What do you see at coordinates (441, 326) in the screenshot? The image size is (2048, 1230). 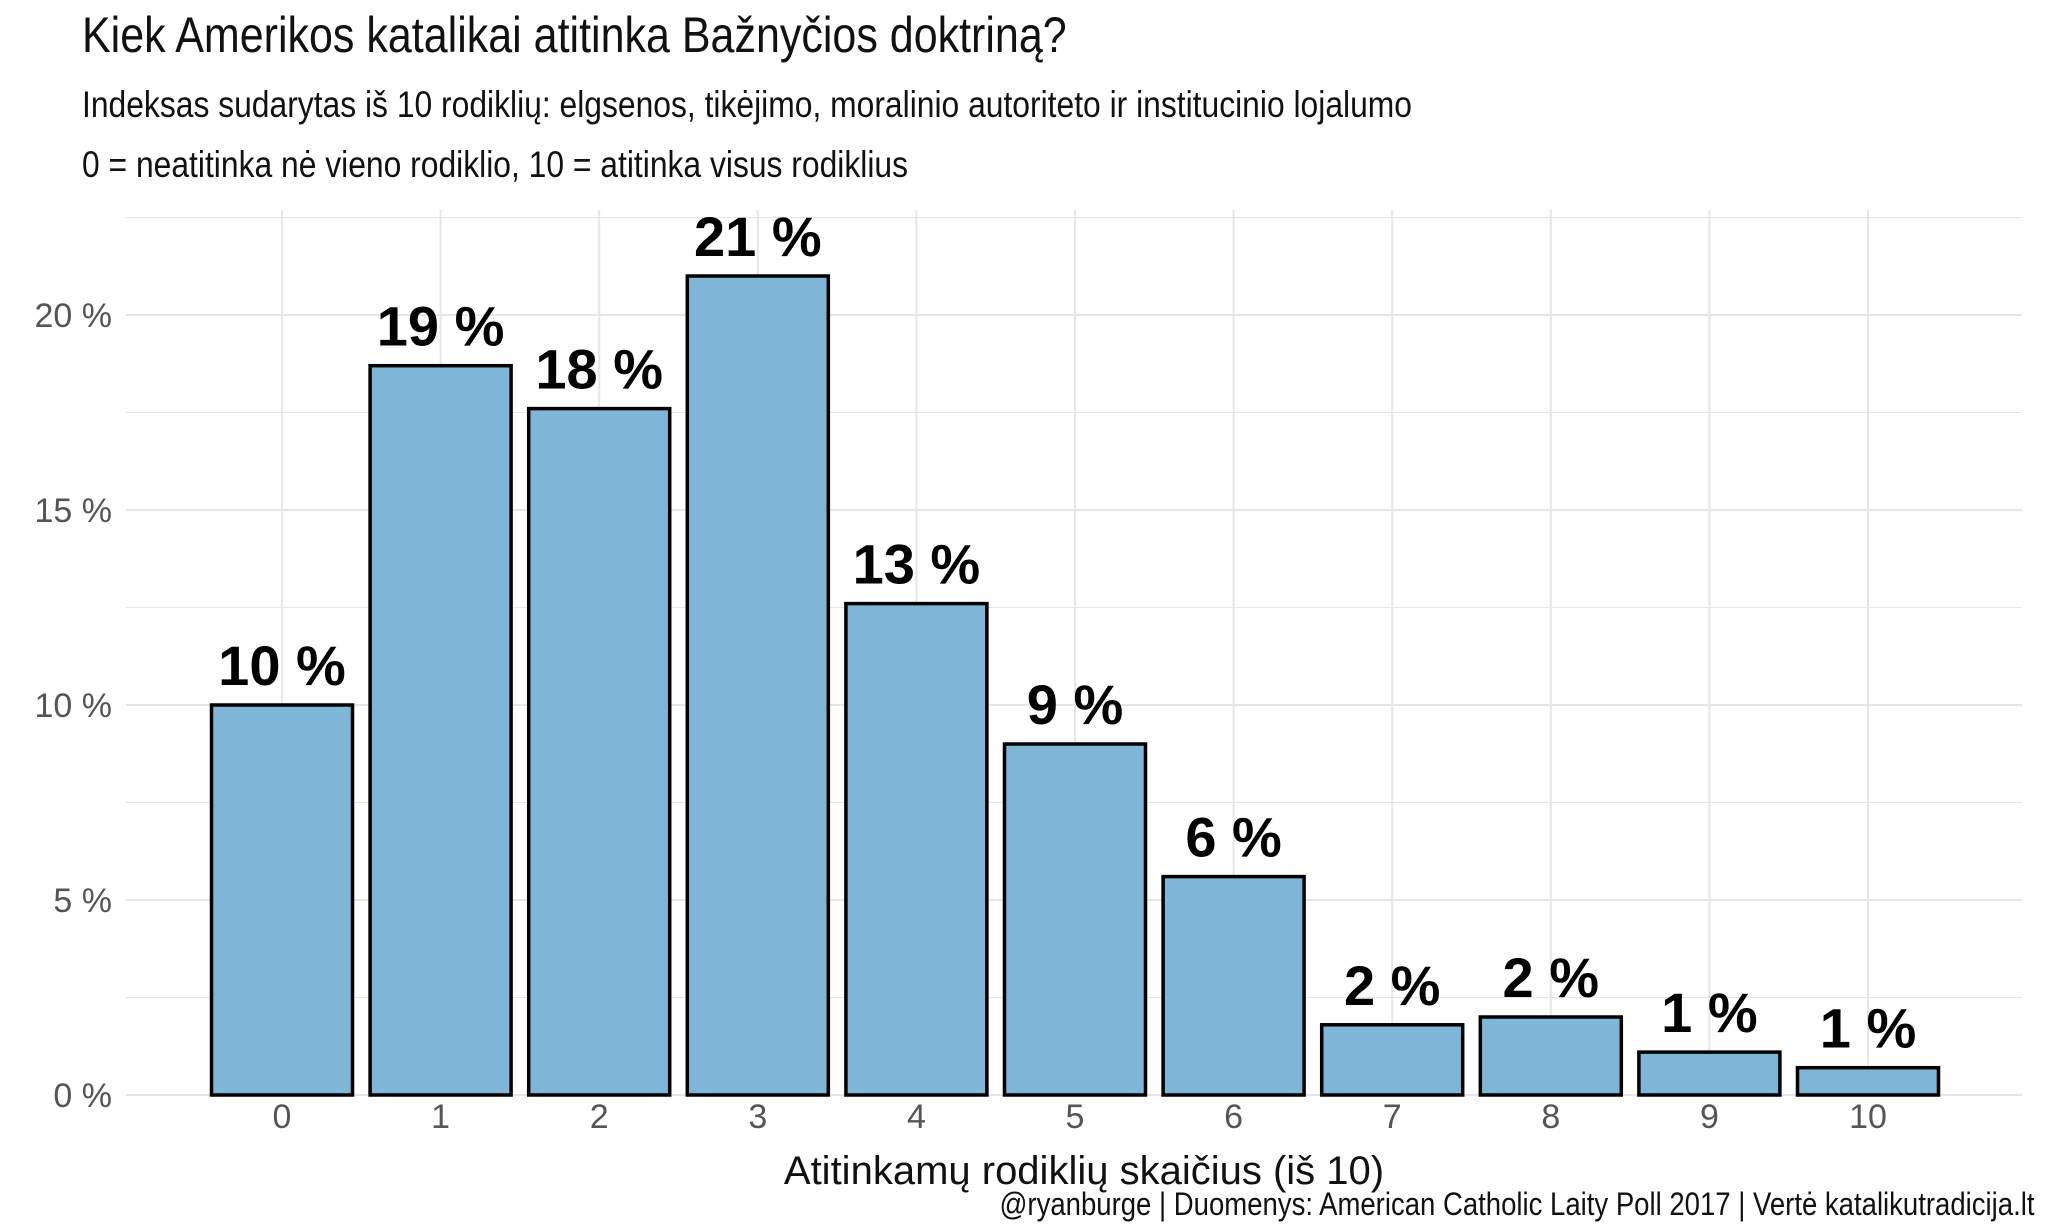 I see `bar-value-label: 19 %` at bounding box center [441, 326].